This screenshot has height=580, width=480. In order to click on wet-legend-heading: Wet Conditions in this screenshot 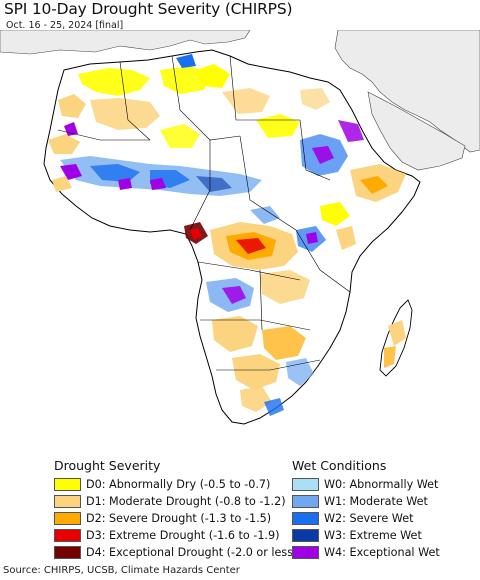, I will do `click(339, 465)`.